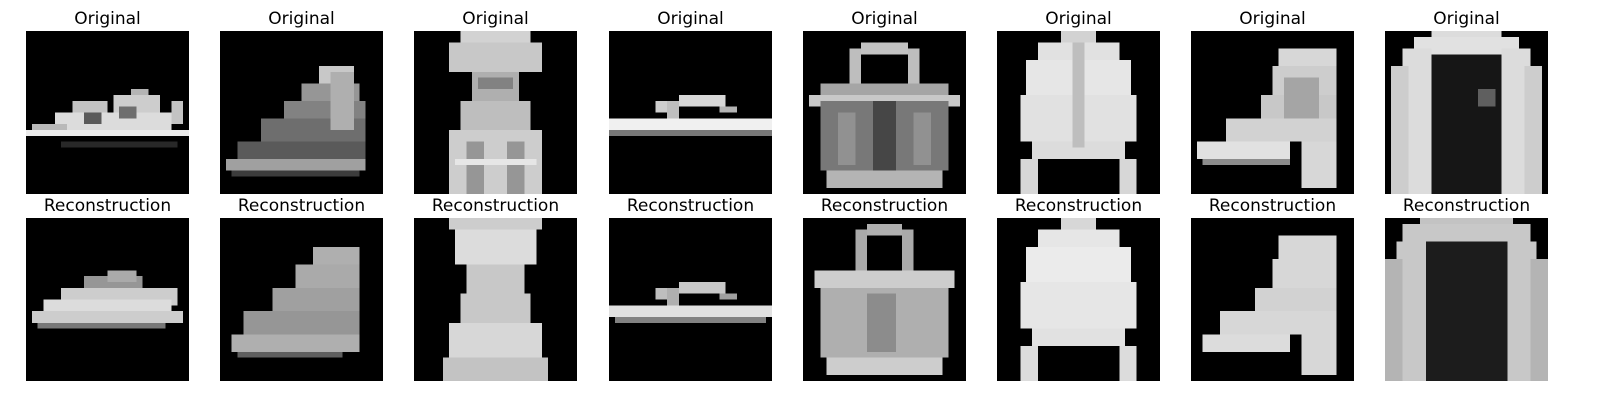 The height and width of the screenshot is (400, 1600). I want to click on original-dress-image, so click(495, 112).